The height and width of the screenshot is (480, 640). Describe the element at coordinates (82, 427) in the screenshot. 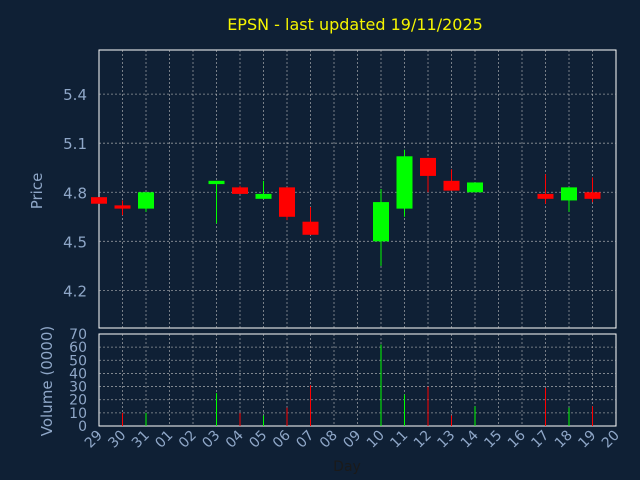

I see `volume-tick-label: 0` at that location.